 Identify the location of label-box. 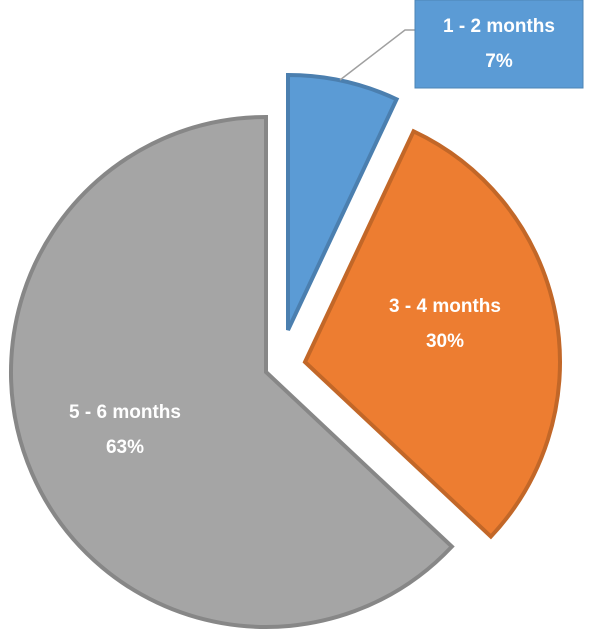
(499, 44).